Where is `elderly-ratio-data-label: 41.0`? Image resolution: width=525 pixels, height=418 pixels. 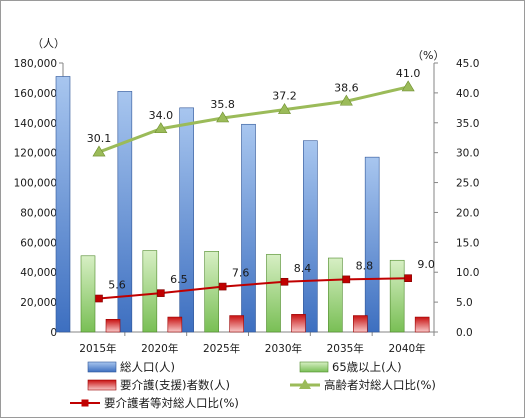 elderly-ratio-data-label: 41.0 is located at coordinates (408, 73).